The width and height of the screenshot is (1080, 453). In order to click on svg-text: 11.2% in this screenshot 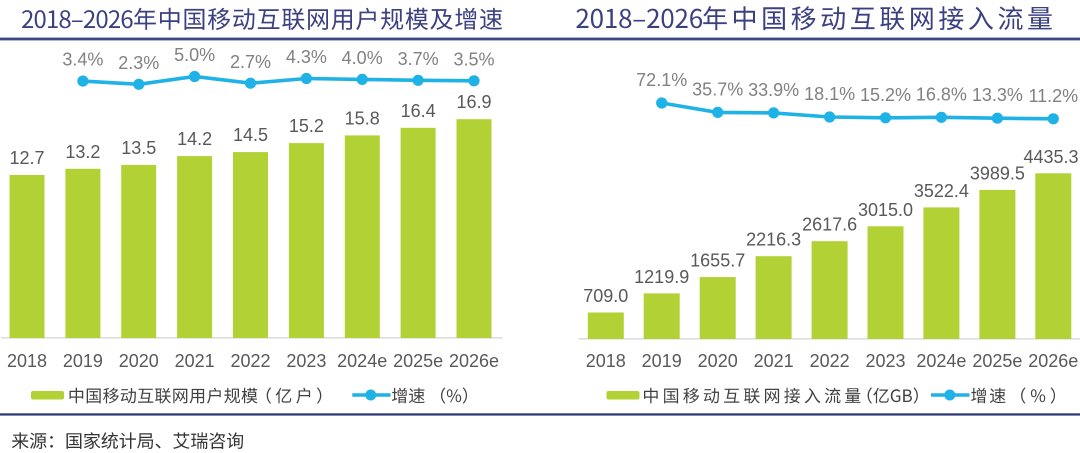, I will do `click(1053, 96)`.